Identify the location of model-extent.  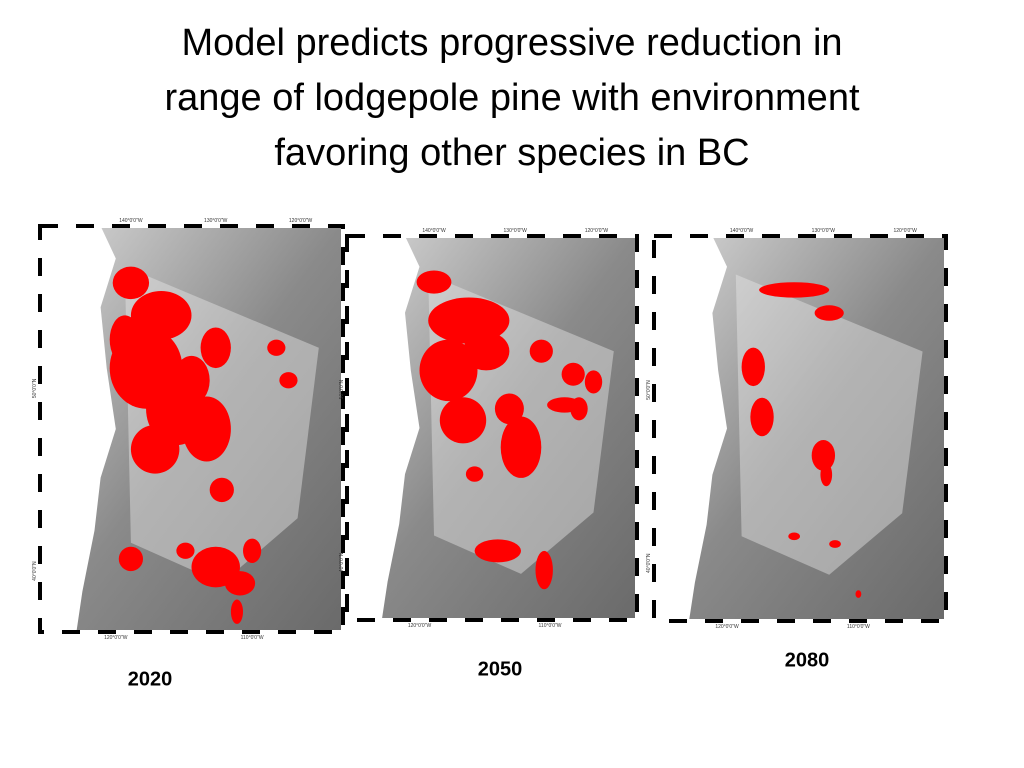
(829, 424).